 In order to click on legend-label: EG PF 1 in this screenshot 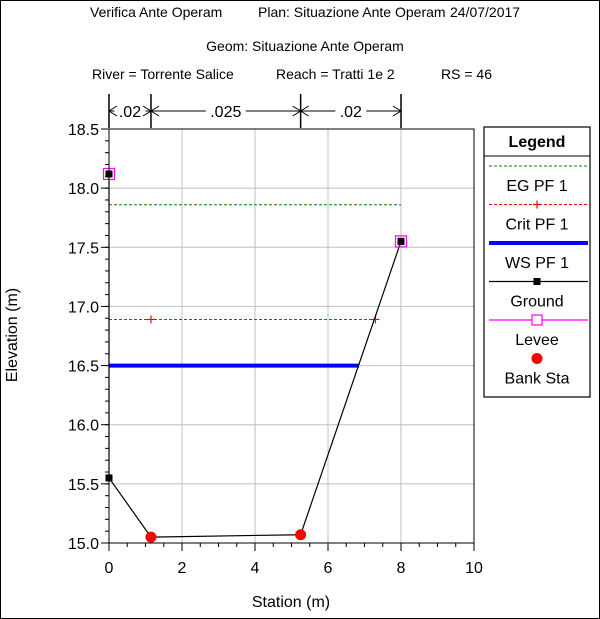, I will do `click(536, 186)`.